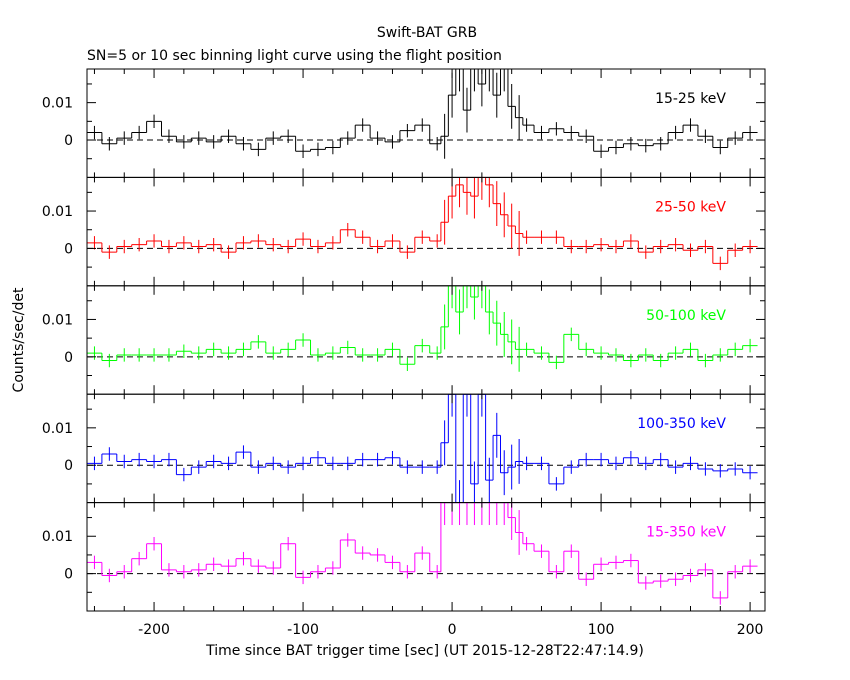 The width and height of the screenshot is (850, 680). Describe the element at coordinates (690, 207) in the screenshot. I see `band-label: 25-50 keV` at that location.